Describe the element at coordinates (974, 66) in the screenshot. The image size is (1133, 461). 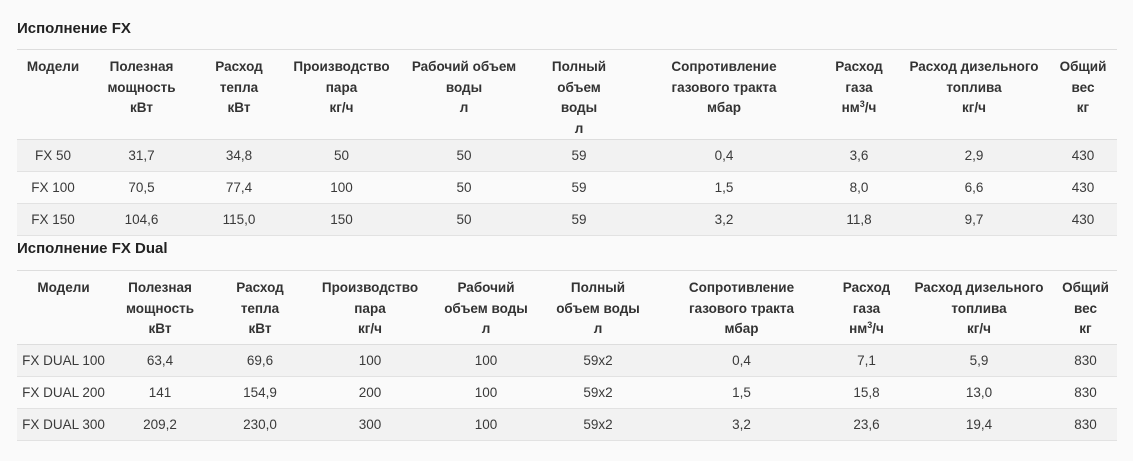
I see `column-header-line: Расход дизельного` at that location.